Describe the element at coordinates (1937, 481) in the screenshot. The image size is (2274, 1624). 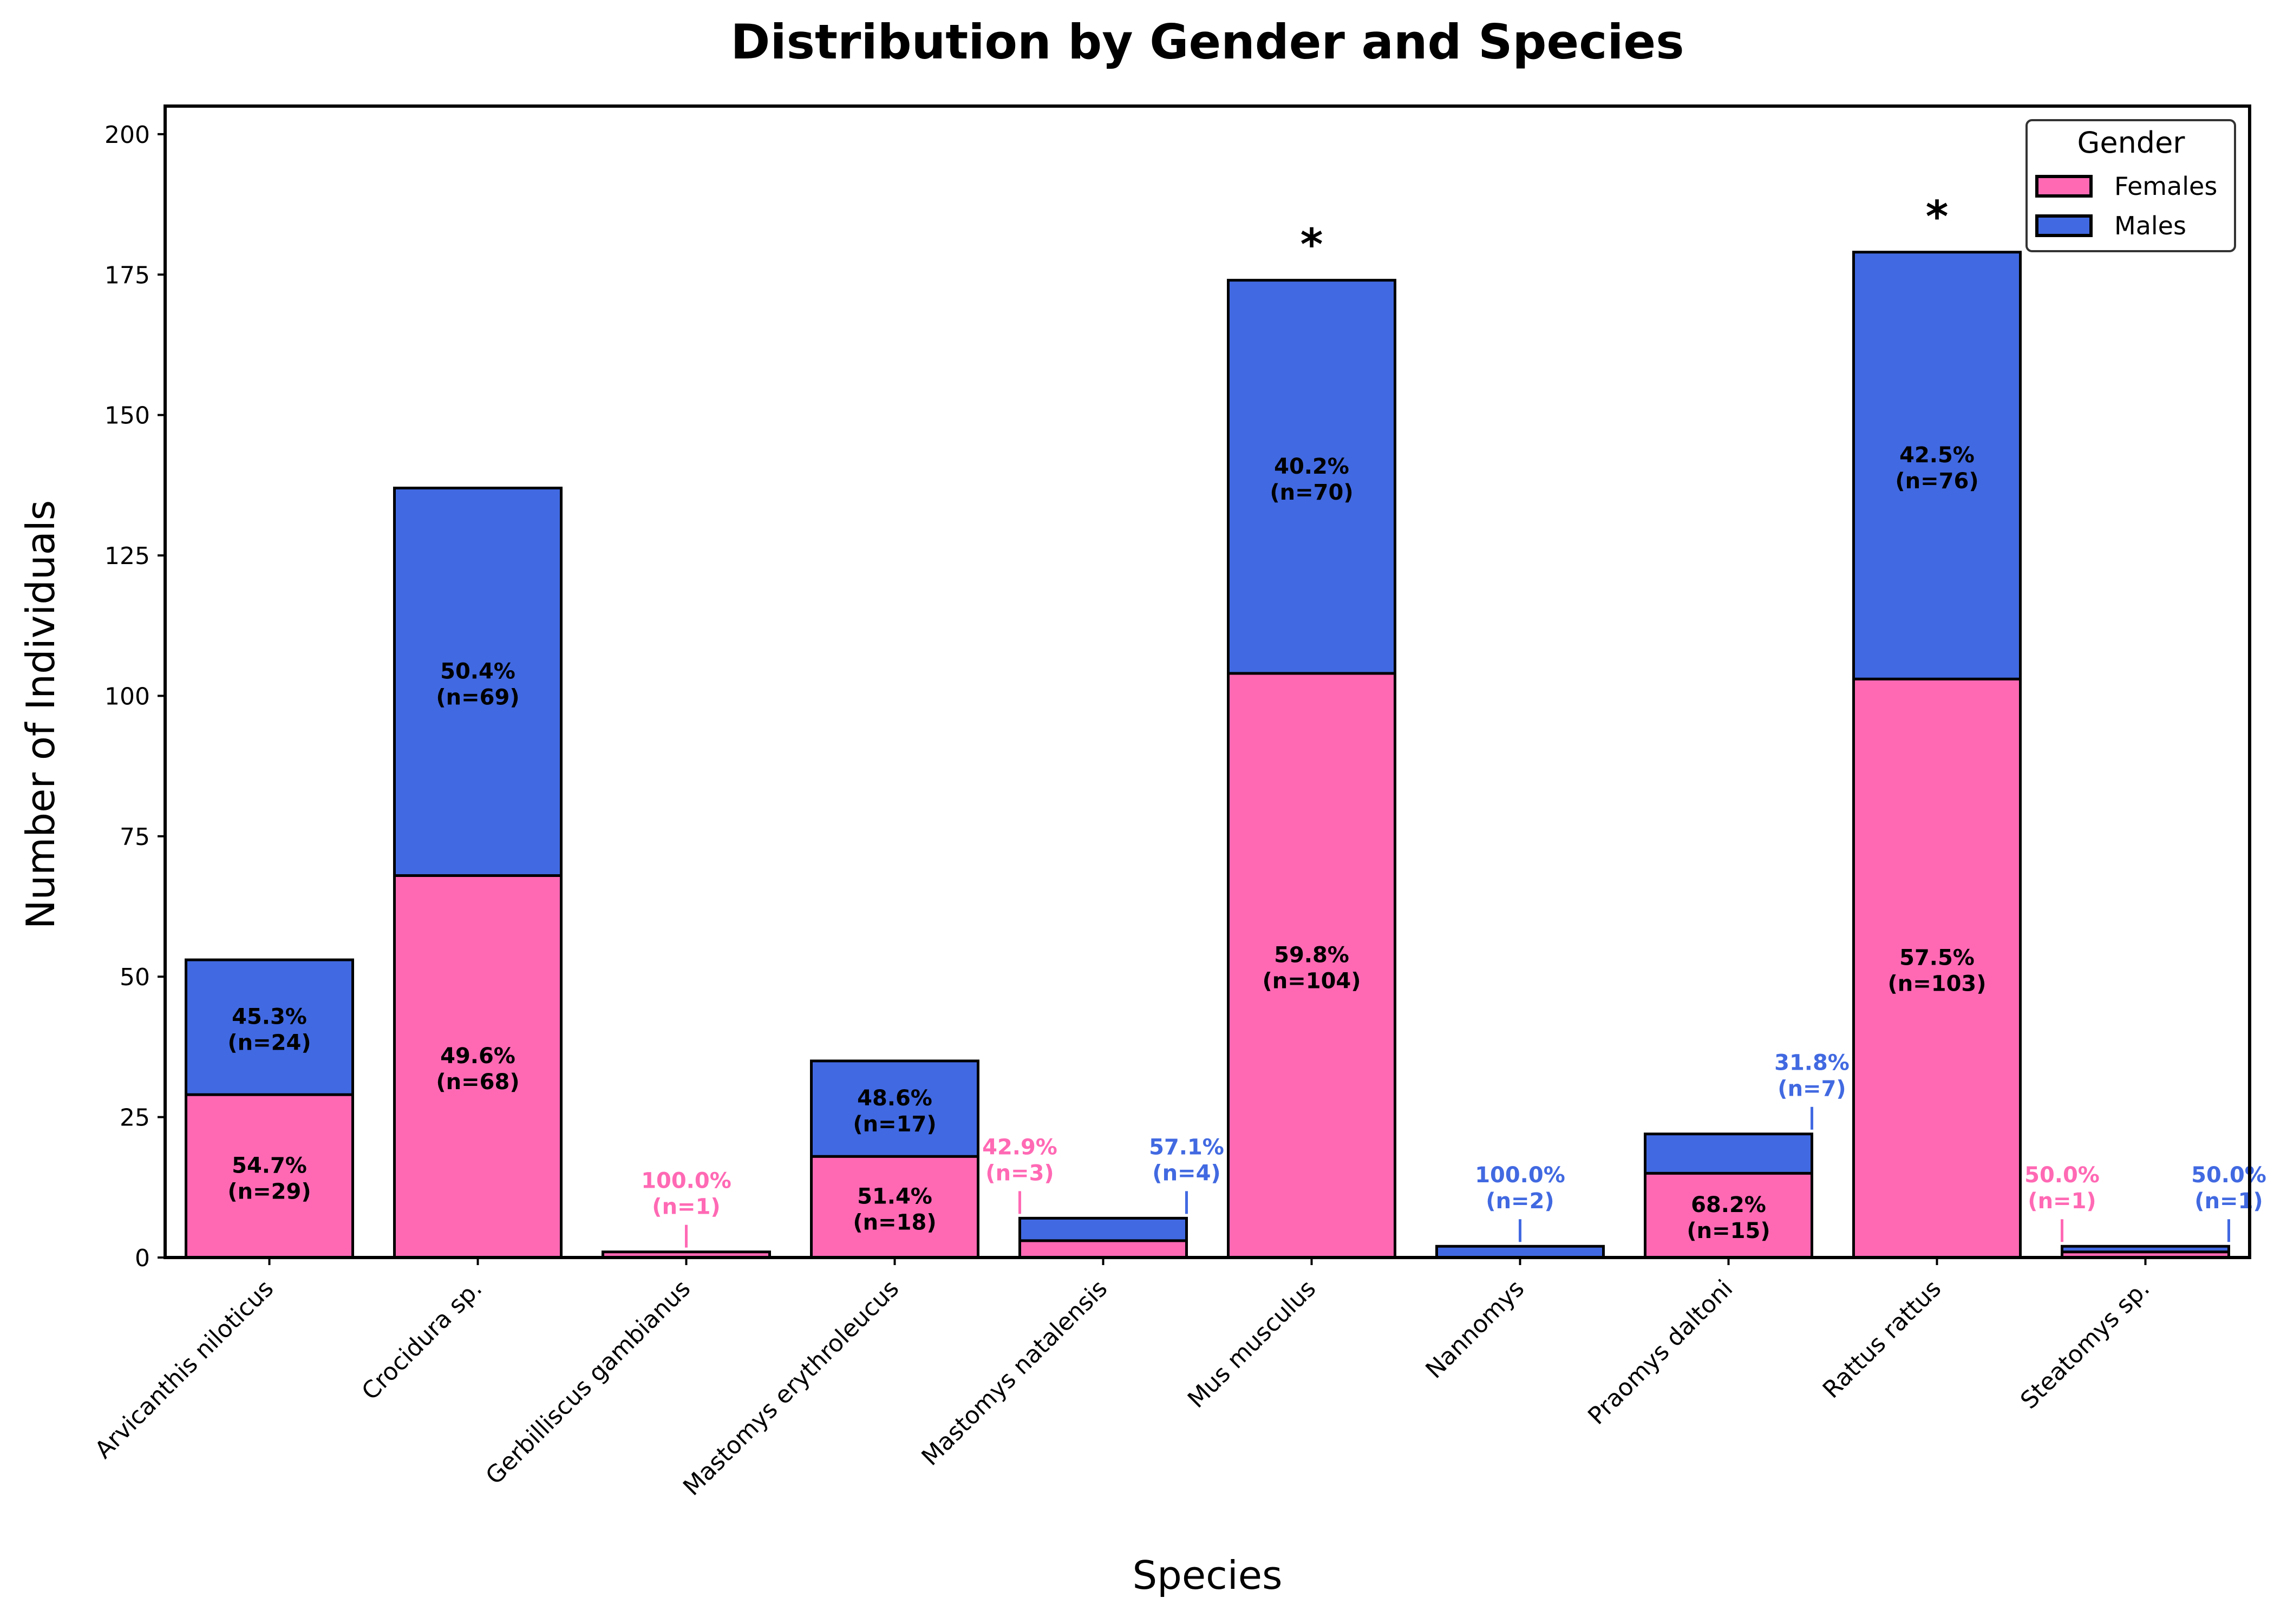
I see `bar-count-label: (n=76)` at that location.